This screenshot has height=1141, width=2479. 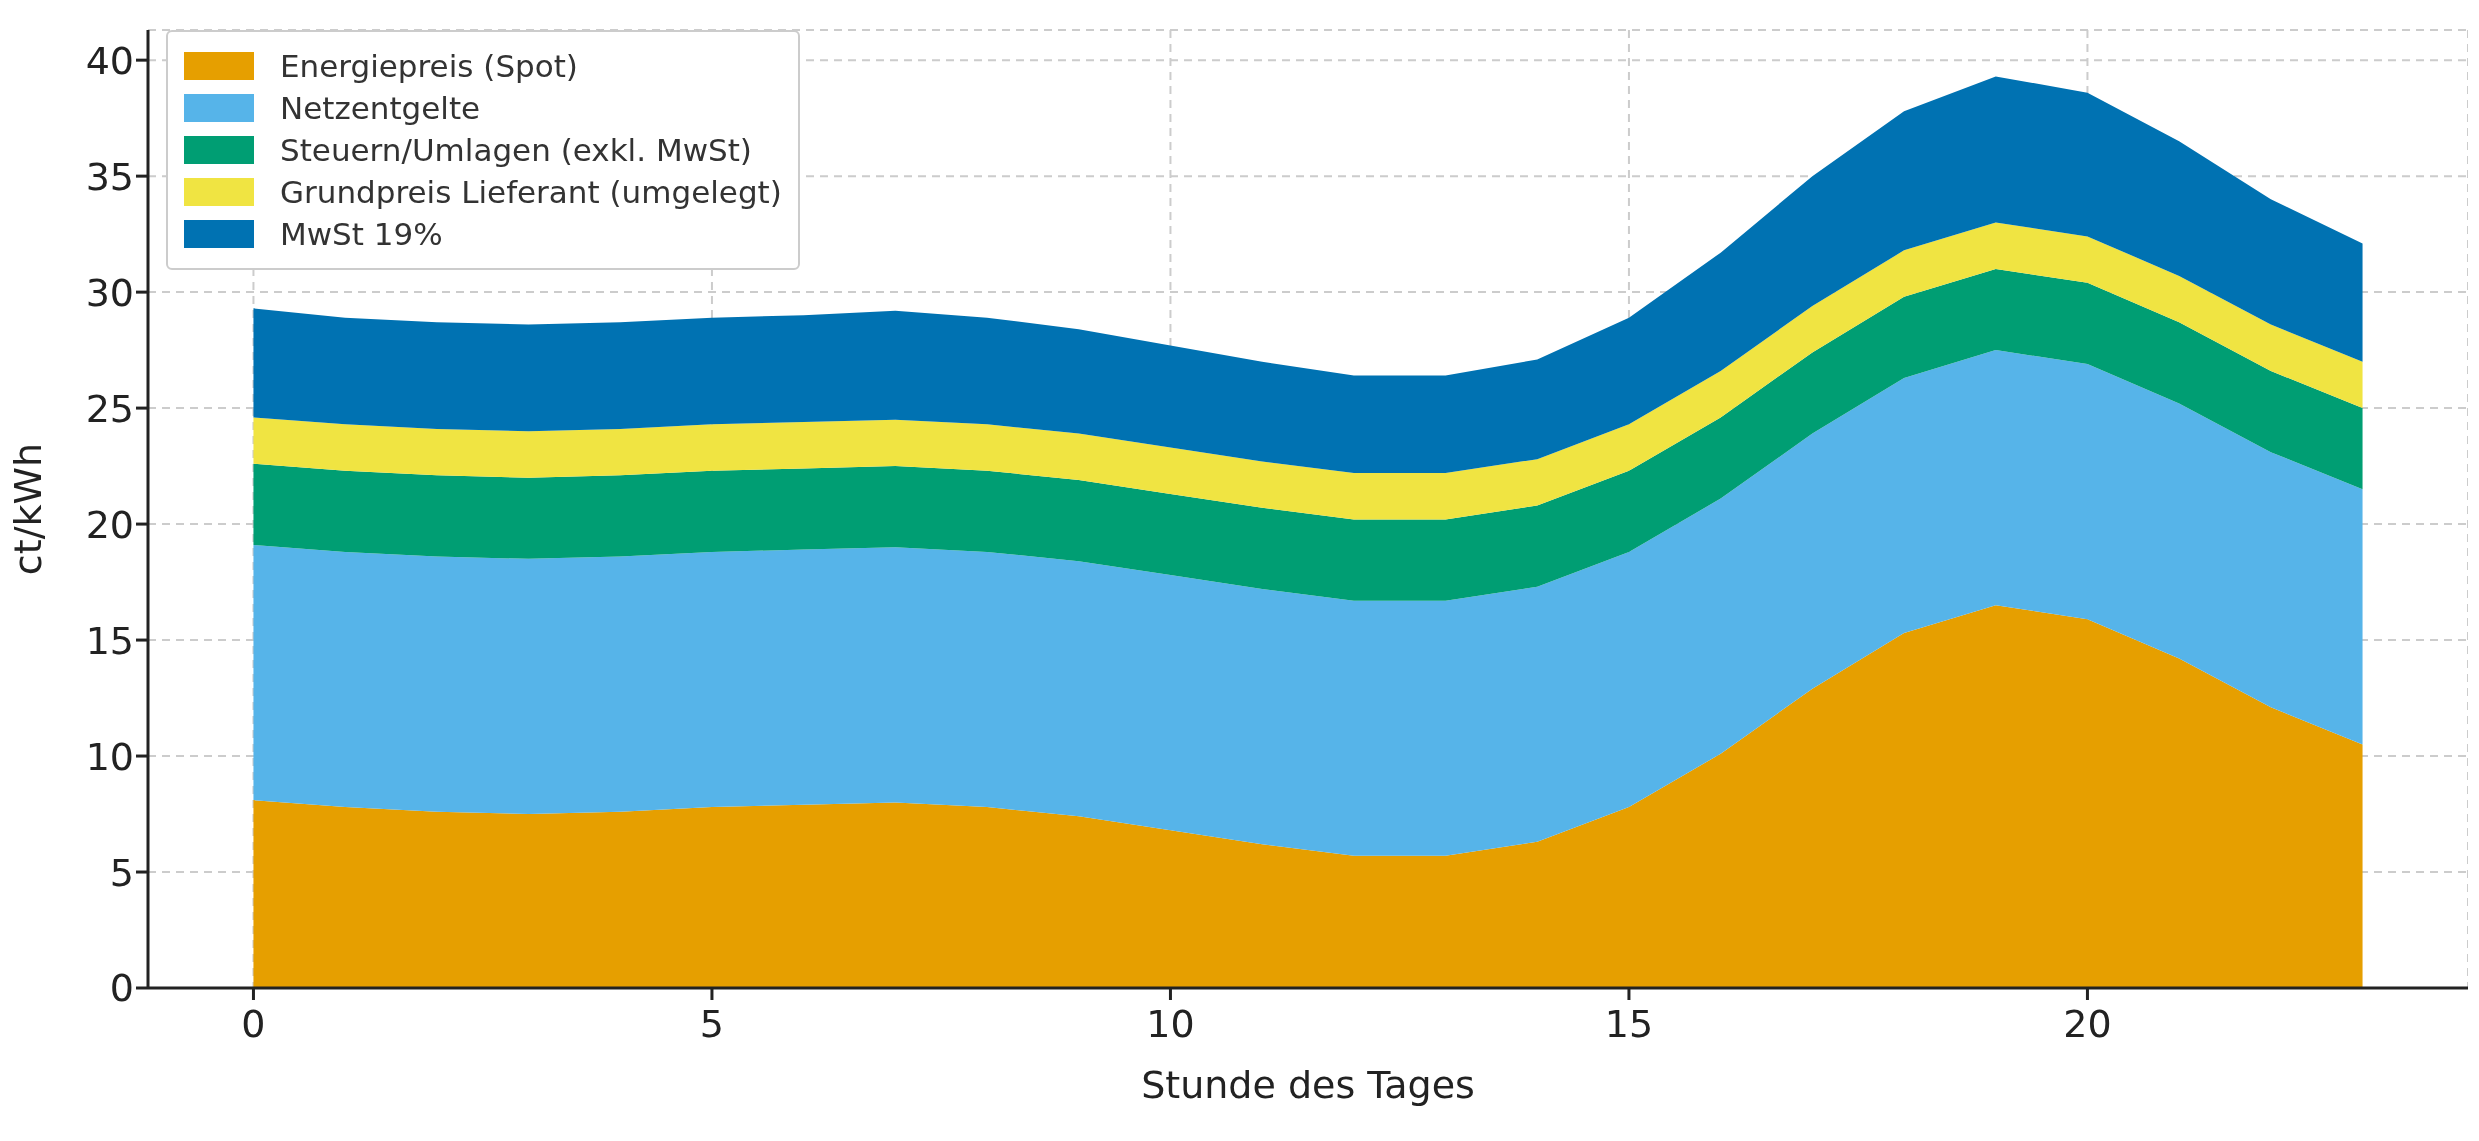 What do you see at coordinates (361, 234) in the screenshot?
I see `legend-label: MwSt 19%` at bounding box center [361, 234].